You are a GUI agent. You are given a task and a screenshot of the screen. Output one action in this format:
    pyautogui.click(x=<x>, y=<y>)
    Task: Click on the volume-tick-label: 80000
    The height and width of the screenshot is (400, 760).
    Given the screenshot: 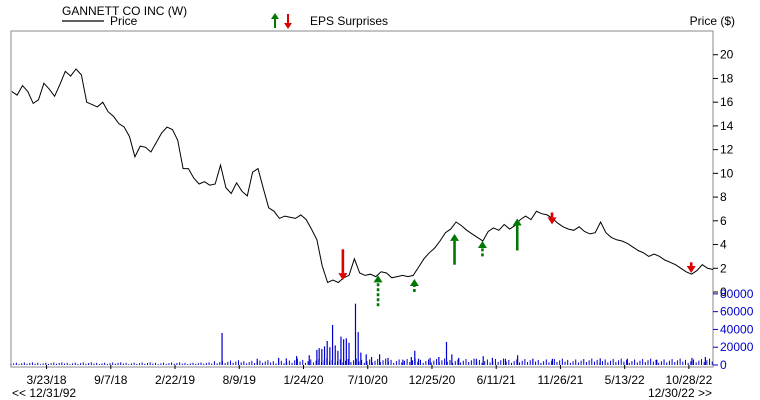 What is the action you would take?
    pyautogui.click(x=737, y=294)
    